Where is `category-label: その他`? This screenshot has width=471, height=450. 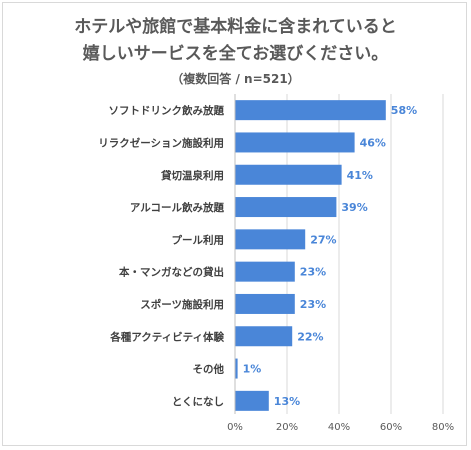 category-label: その他 is located at coordinates (209, 369).